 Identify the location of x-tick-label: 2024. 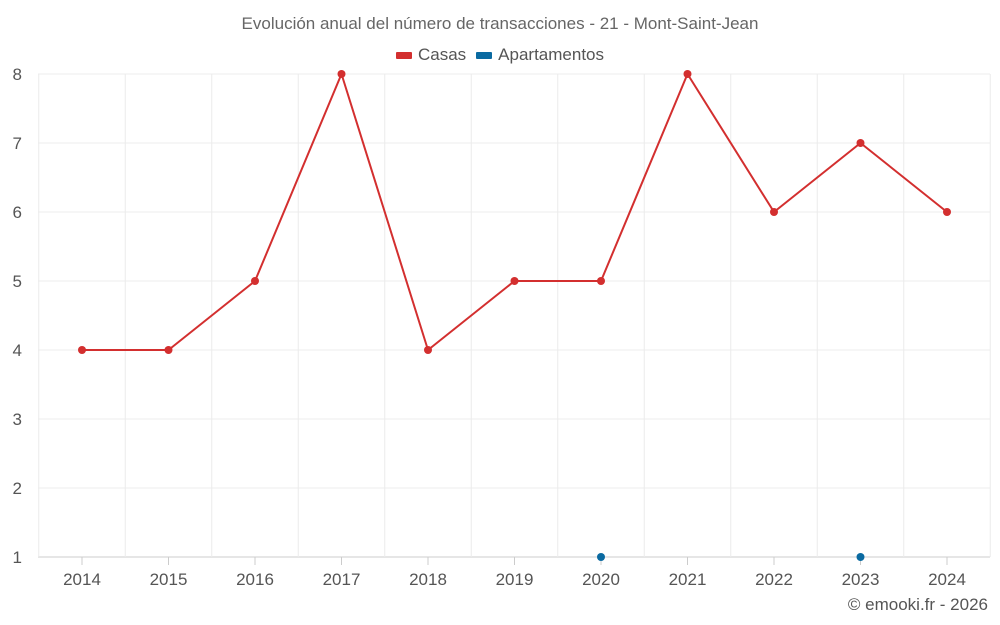
(947, 579).